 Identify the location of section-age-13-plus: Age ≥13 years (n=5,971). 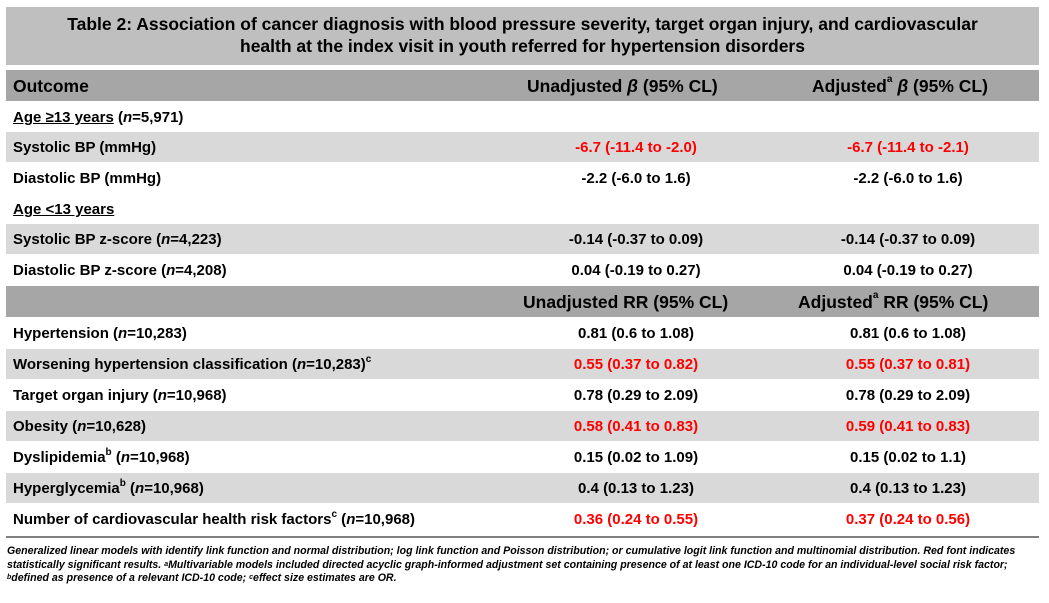
(98, 117).